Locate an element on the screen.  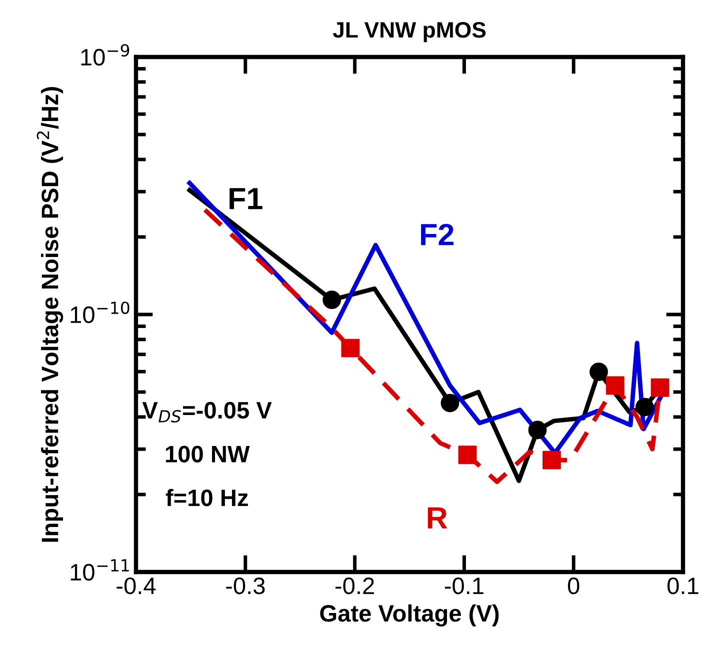
series-label: F1 is located at coordinates (246, 199).